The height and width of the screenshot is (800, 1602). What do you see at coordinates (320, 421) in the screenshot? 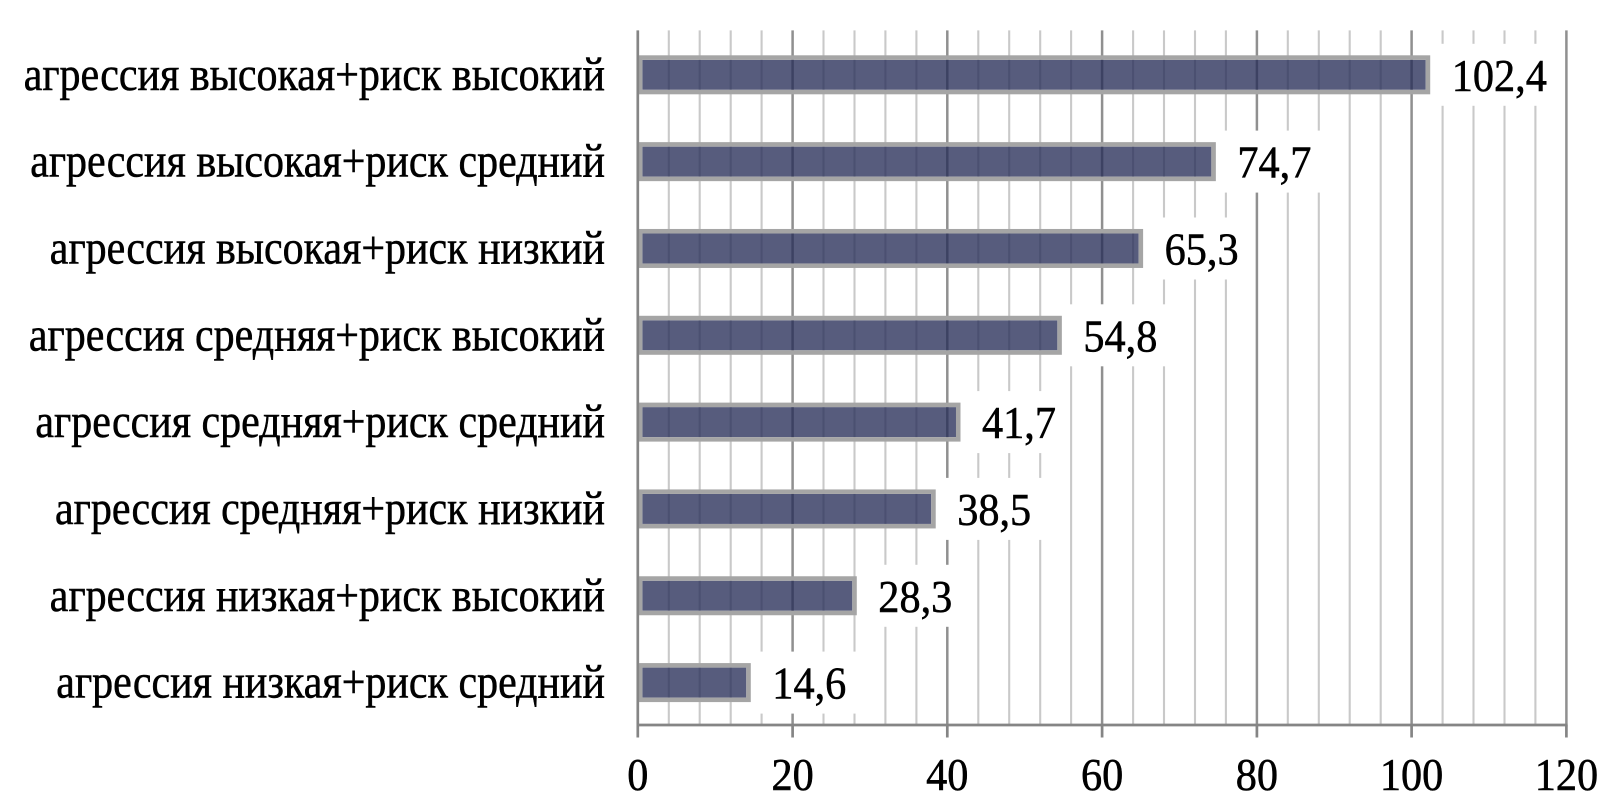
I see `svg-text: агрессия средняя+риск средний` at bounding box center [320, 421].